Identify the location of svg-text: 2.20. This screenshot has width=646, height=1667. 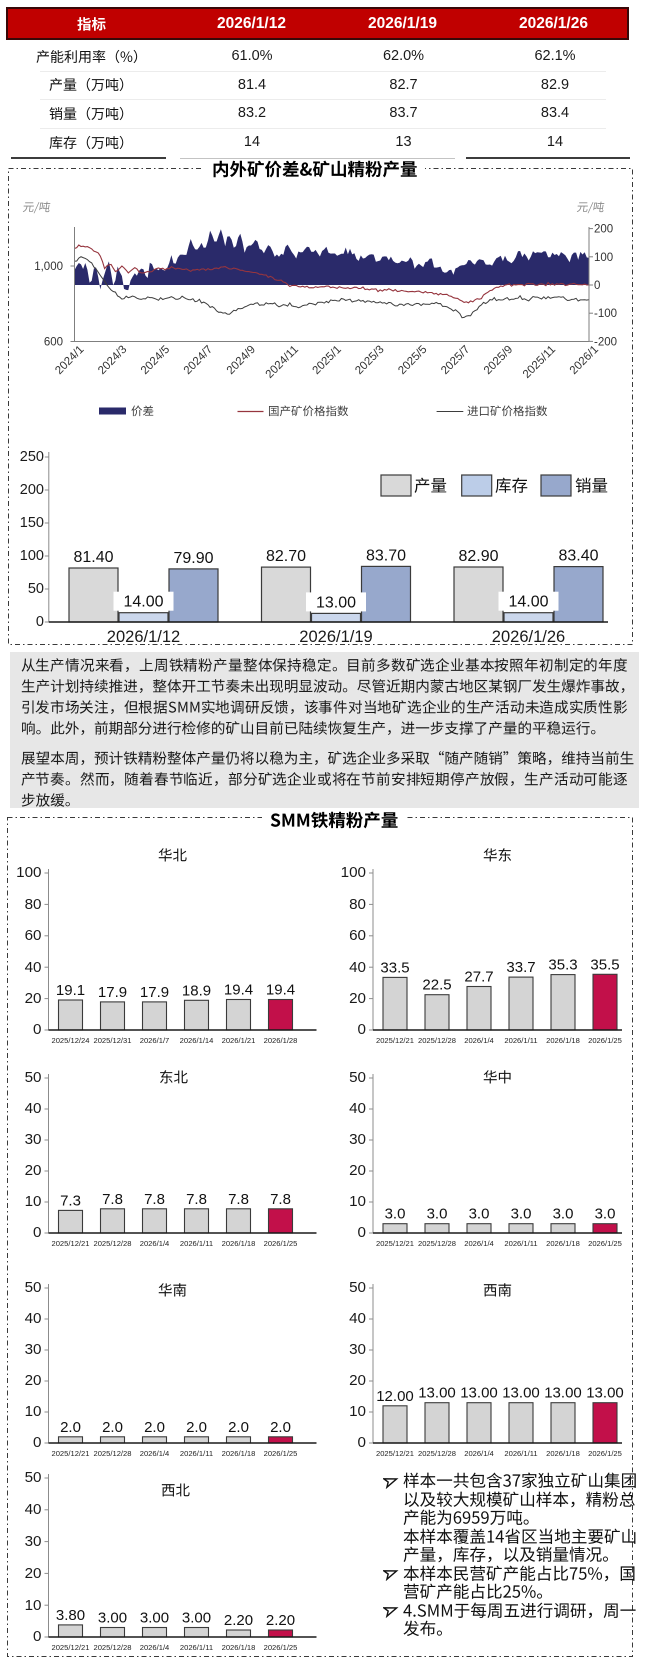
(280, 1620).